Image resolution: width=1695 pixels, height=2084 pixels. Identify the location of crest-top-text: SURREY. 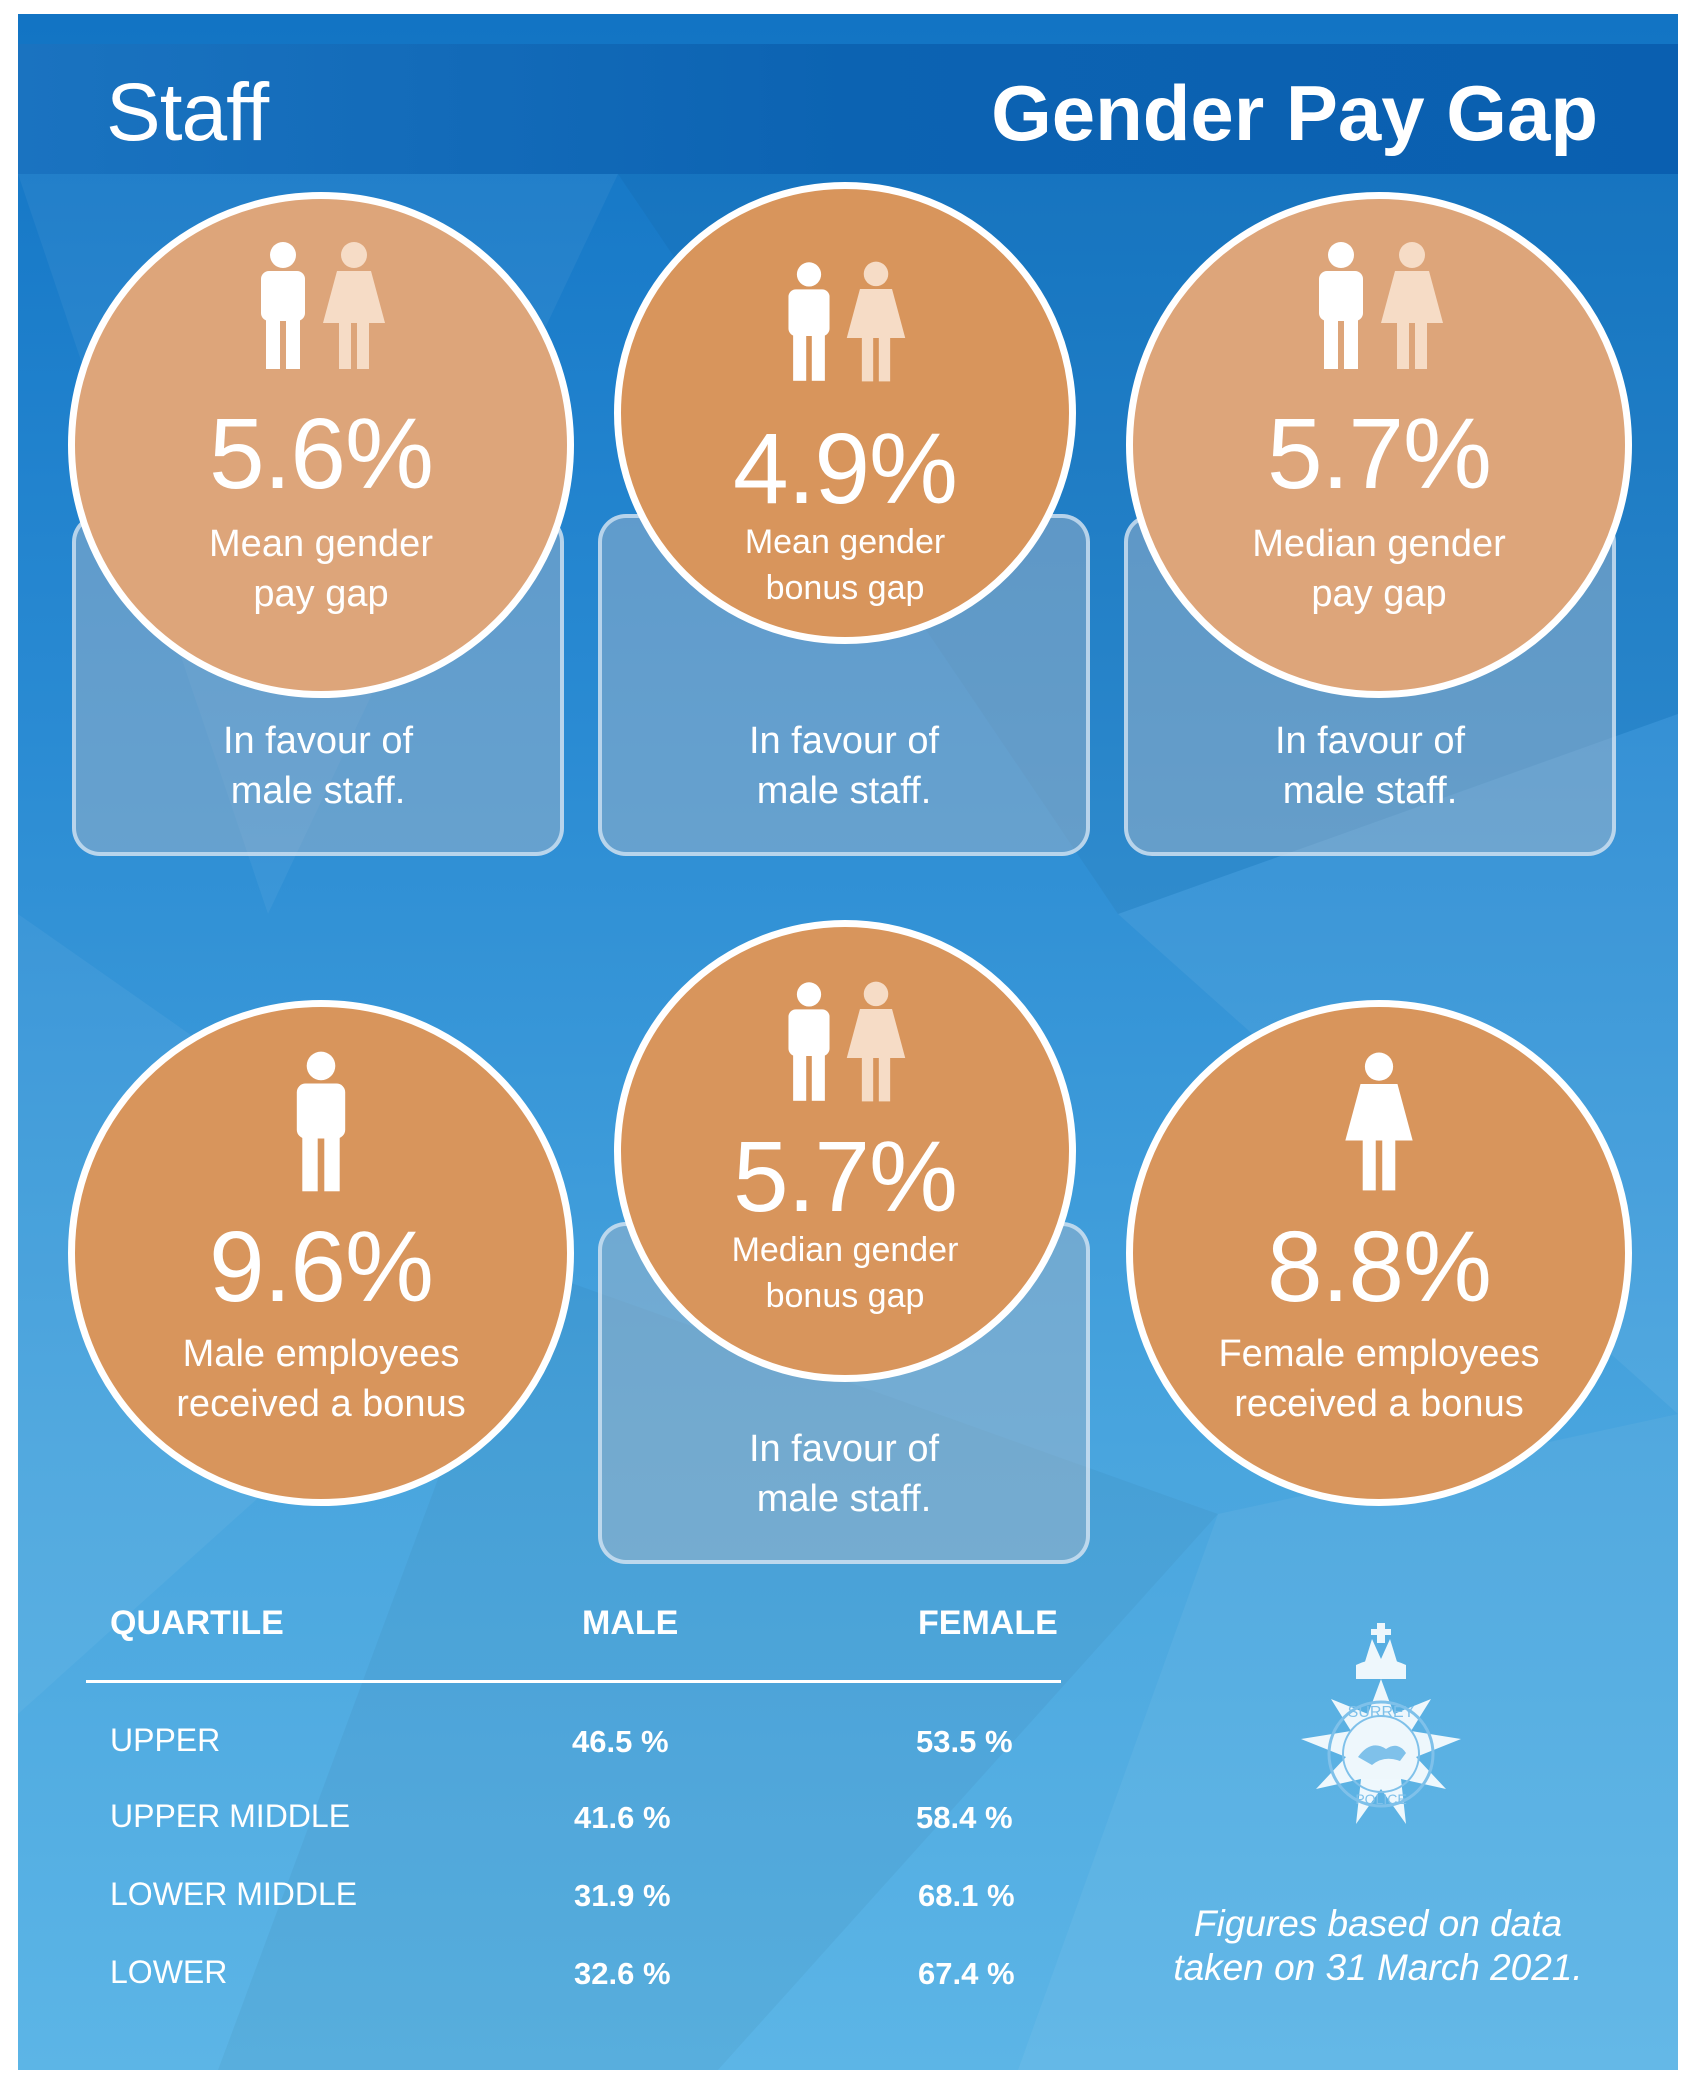
(1381, 1712).